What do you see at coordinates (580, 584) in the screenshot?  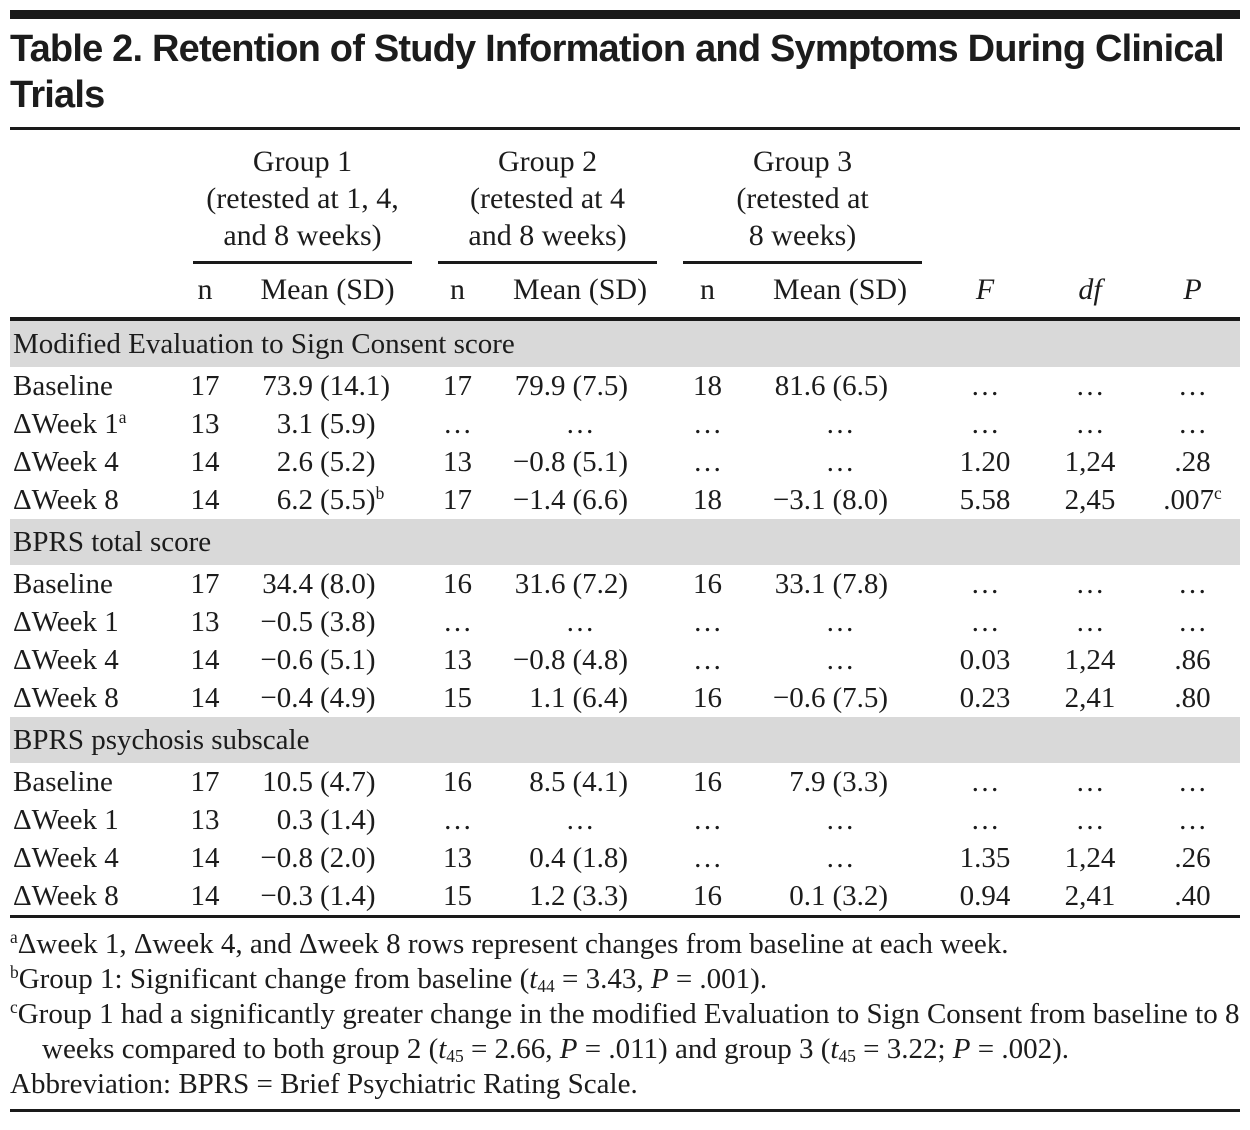 I see `mean-sd-value: 31.6 (7.2)` at bounding box center [580, 584].